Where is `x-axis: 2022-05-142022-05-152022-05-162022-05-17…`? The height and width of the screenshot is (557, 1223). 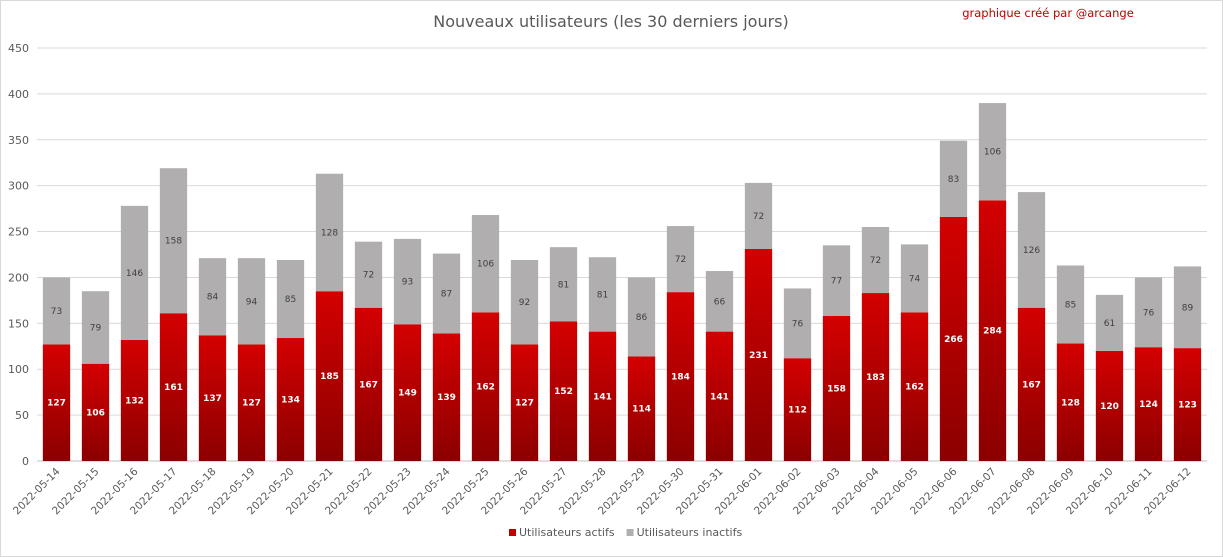
x-axis: 2022-05-142022-05-152022-05-162022-05-17… is located at coordinates (602, 491).